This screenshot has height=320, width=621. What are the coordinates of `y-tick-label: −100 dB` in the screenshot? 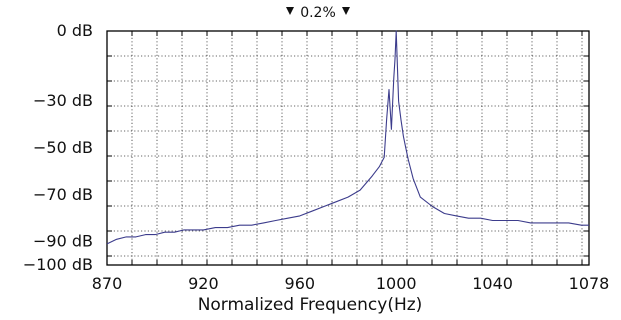 It's located at (58, 264).